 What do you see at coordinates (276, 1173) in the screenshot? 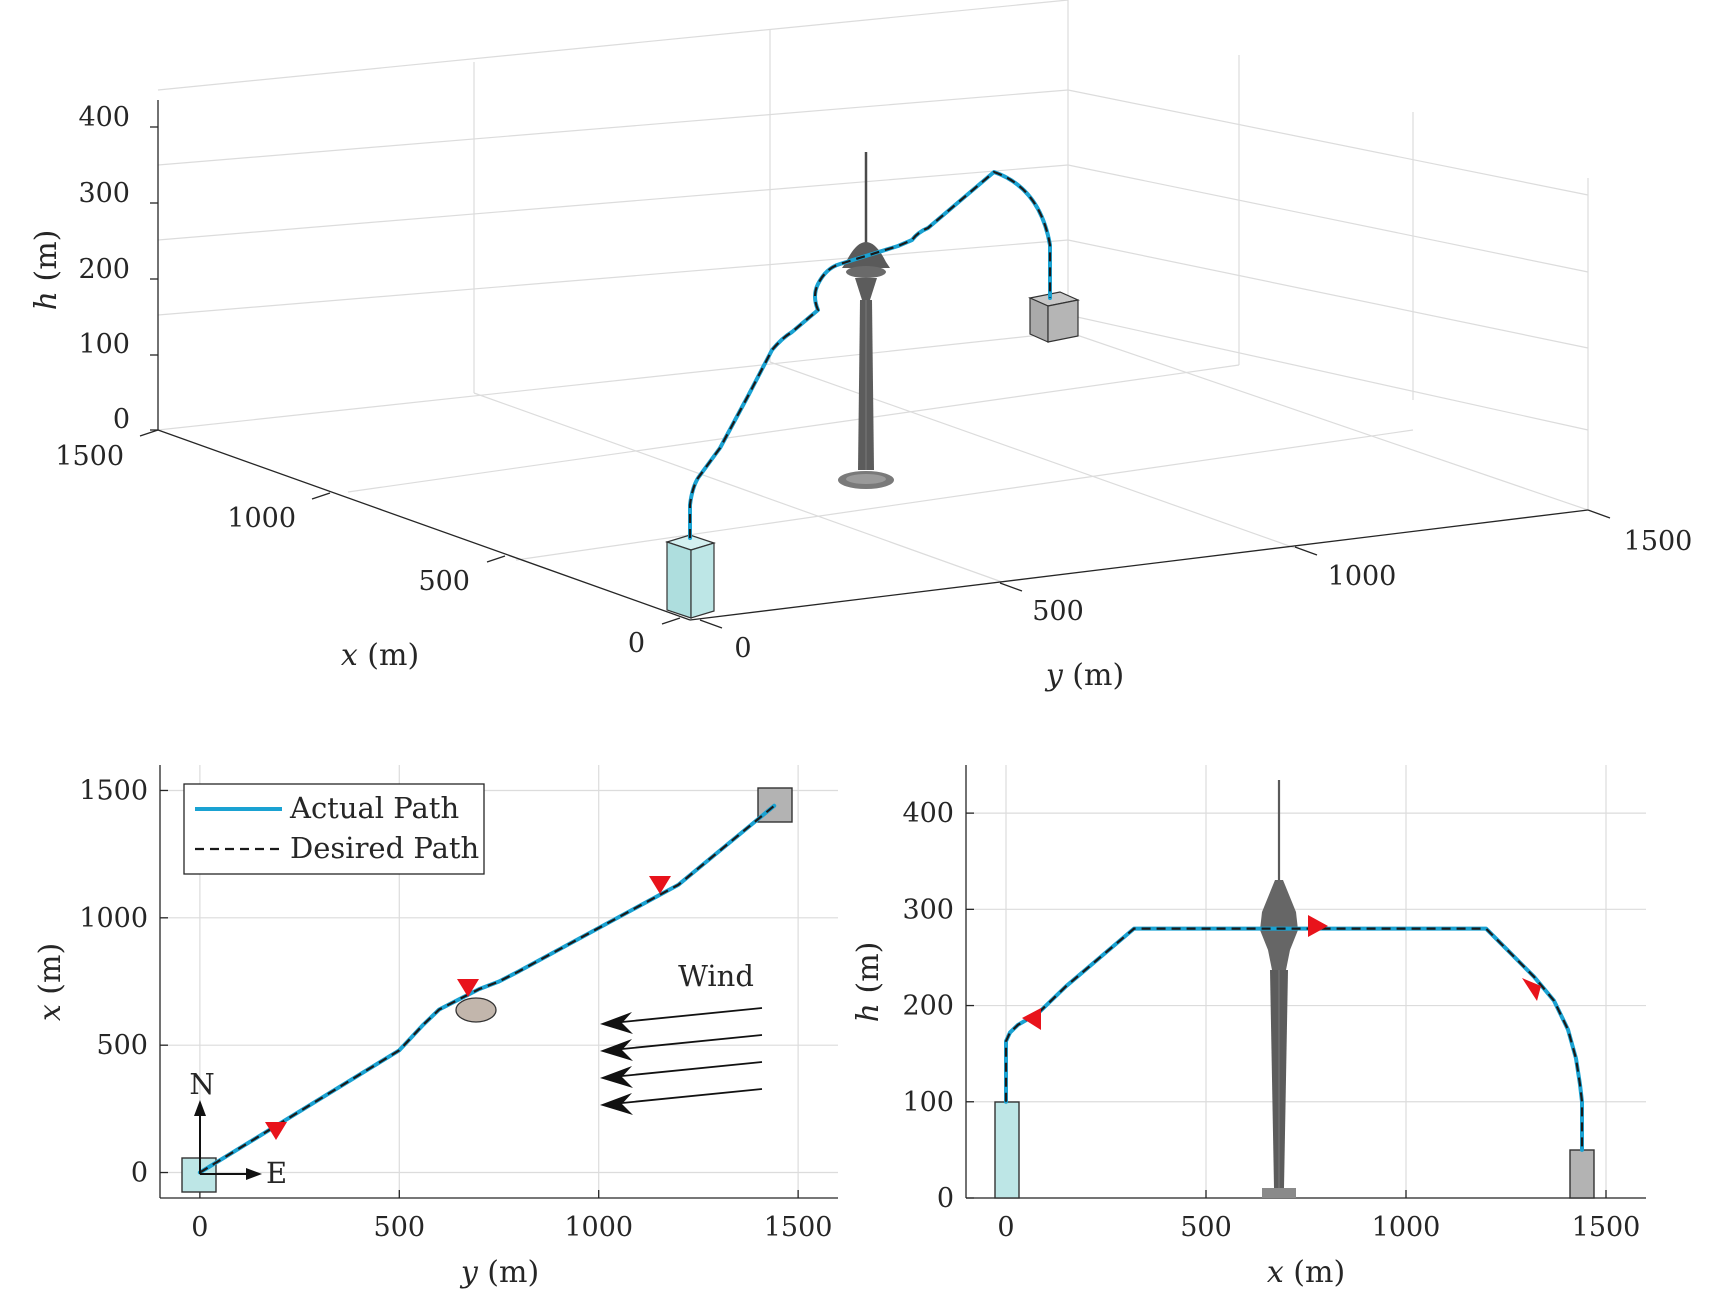
I see `east-label: E` at bounding box center [276, 1173].